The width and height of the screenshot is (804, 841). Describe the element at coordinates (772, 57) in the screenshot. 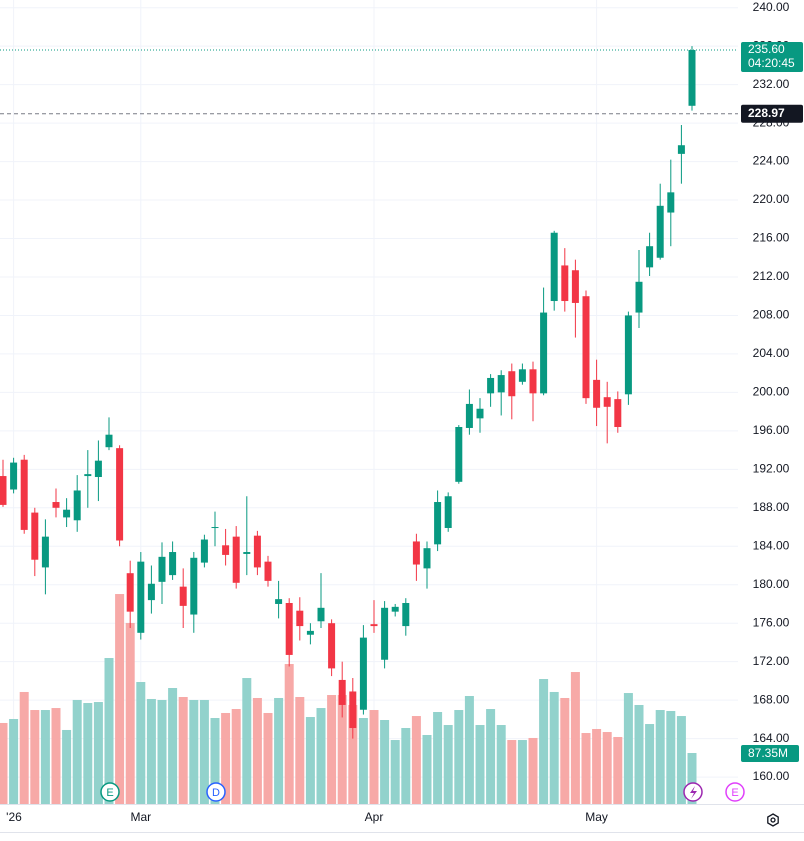

I see `last-price-badge` at that location.